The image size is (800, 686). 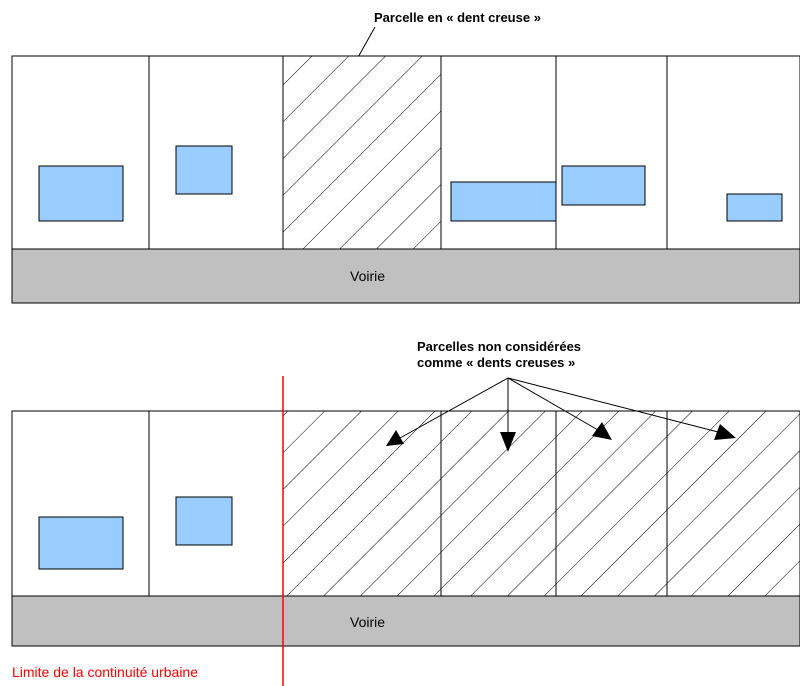 I want to click on top-road, so click(x=405, y=276).